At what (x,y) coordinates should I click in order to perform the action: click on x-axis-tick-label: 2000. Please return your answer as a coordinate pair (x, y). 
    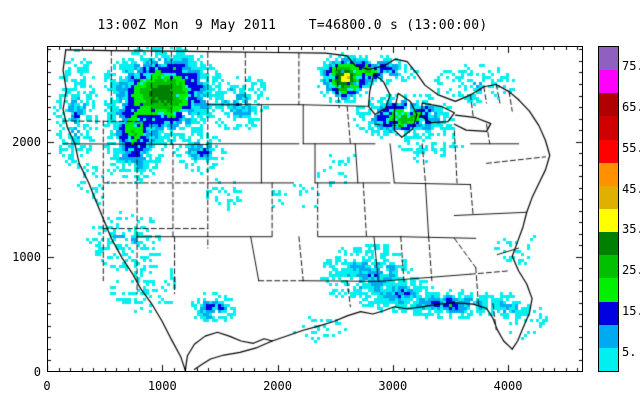
    Looking at the image, I should click on (277, 386).